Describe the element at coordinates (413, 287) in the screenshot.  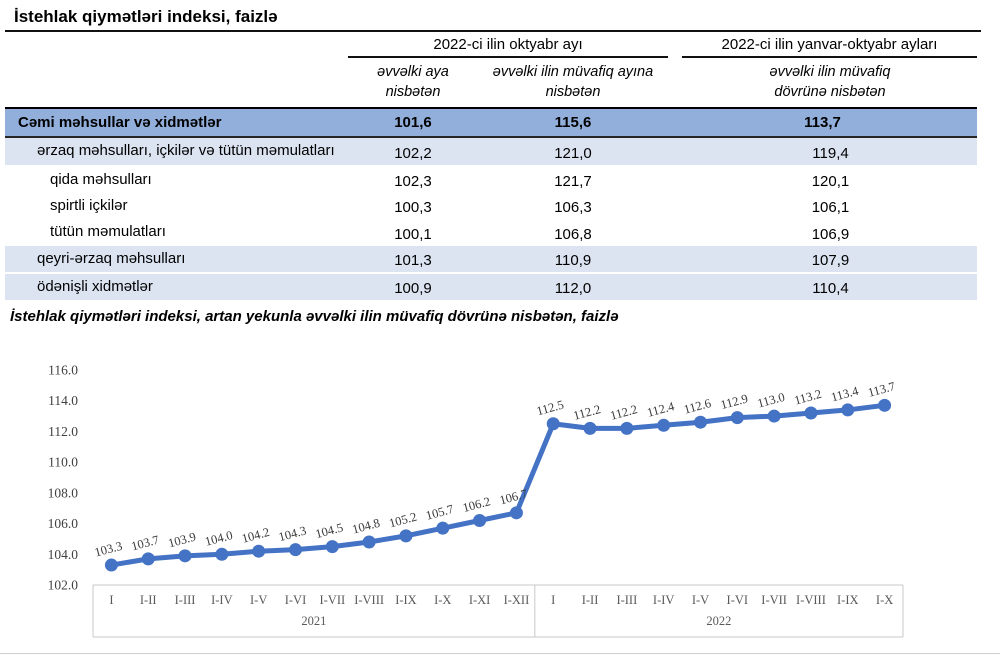
I see `row-value: 100,9` at that location.